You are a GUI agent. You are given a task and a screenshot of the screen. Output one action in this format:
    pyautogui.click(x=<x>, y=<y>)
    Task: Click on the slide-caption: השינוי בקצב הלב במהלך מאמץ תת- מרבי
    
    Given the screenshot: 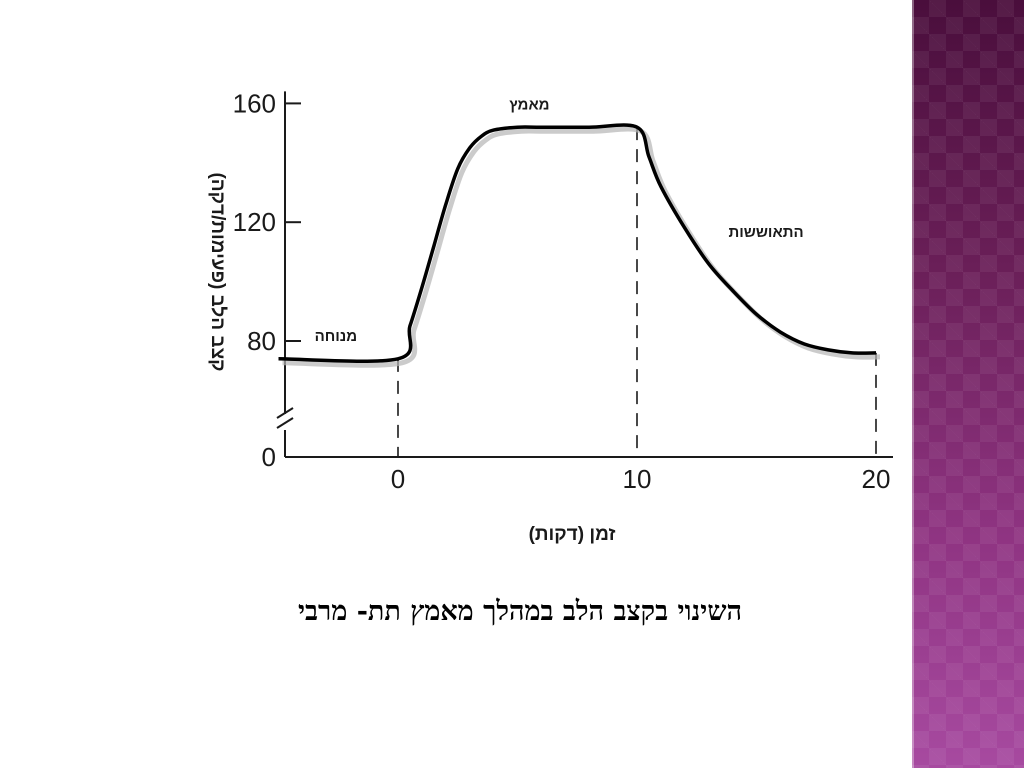 What is the action you would take?
    pyautogui.click(x=520, y=611)
    